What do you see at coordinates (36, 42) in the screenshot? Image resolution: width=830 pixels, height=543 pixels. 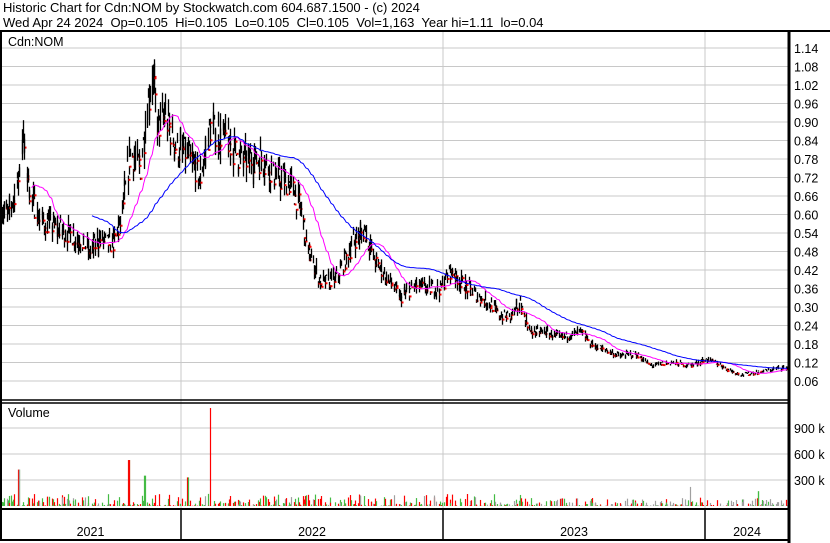 I see `price-panel-label: Cdn:NOM` at bounding box center [36, 42].